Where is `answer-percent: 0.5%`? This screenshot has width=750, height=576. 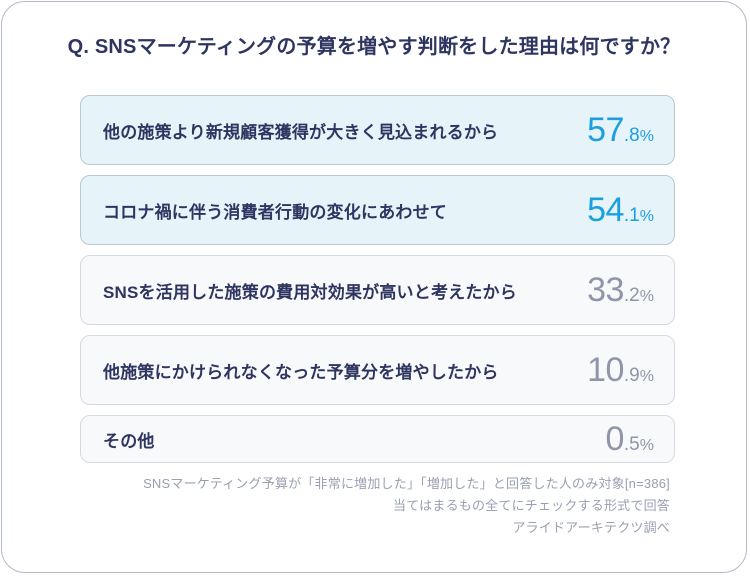
answer-percent: 0.5% is located at coordinates (629, 439).